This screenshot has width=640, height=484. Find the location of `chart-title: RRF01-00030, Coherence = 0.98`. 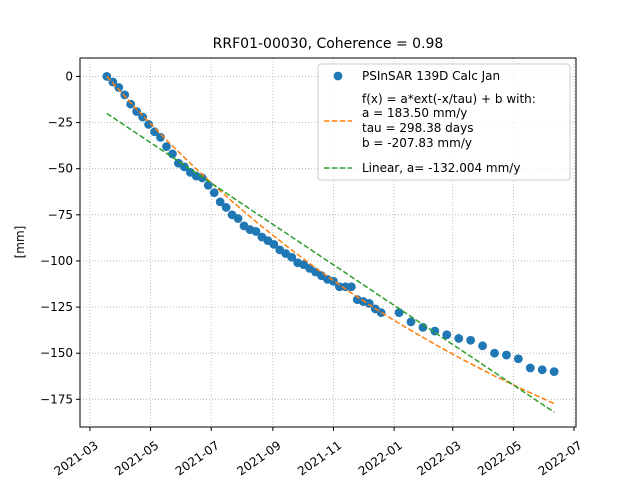

chart-title: RRF01-00030, Coherence = 0.98 is located at coordinates (328, 44).